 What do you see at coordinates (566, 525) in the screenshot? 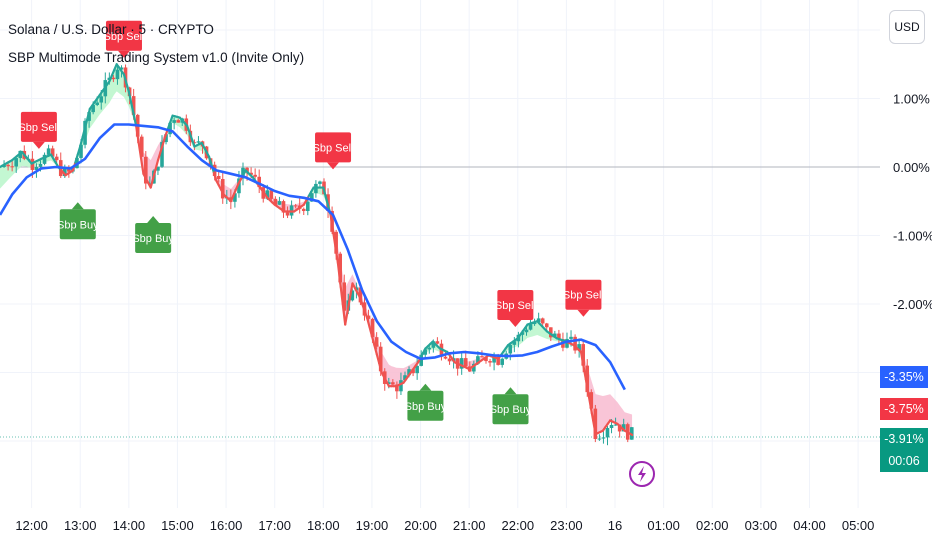
I see `x-tick-label: 23:00` at bounding box center [566, 525].